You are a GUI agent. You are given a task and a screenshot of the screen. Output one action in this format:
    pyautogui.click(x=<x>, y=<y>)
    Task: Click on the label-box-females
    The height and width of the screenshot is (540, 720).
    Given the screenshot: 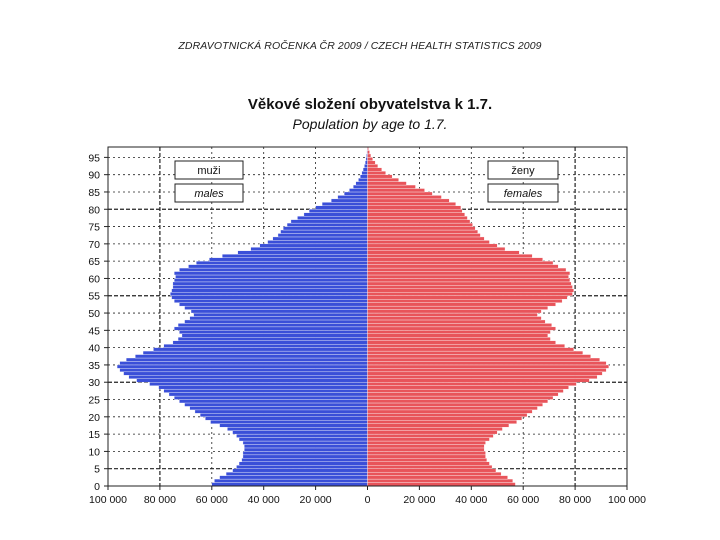 What is the action you would take?
    pyautogui.click(x=523, y=193)
    